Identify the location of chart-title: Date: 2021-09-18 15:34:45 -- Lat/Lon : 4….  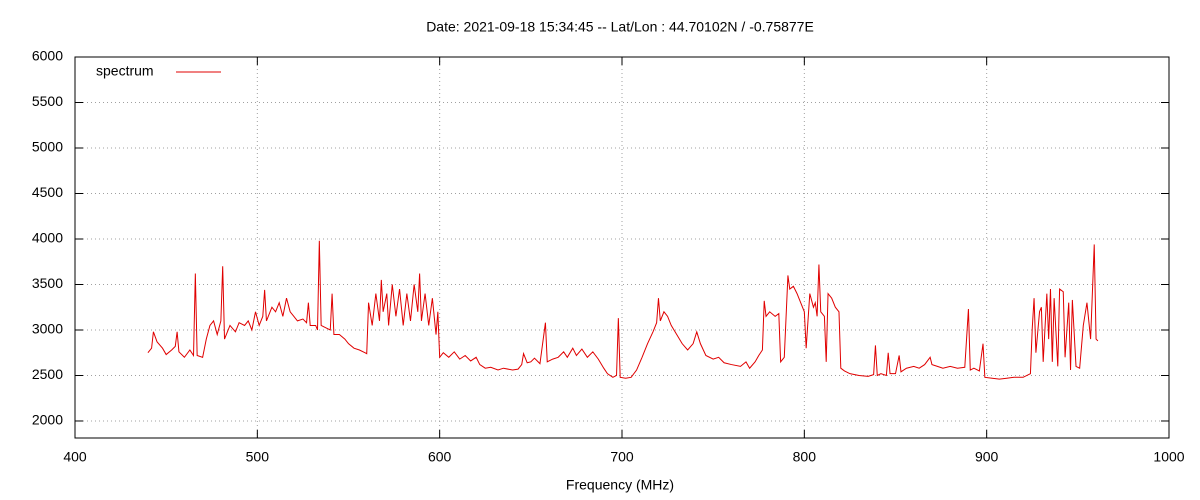
(620, 27).